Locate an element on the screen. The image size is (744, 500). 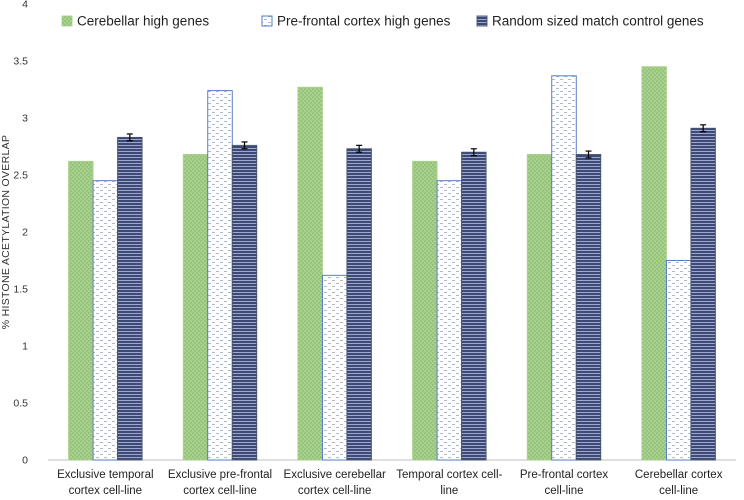
y-tick-label: 2 is located at coordinates (25, 233).